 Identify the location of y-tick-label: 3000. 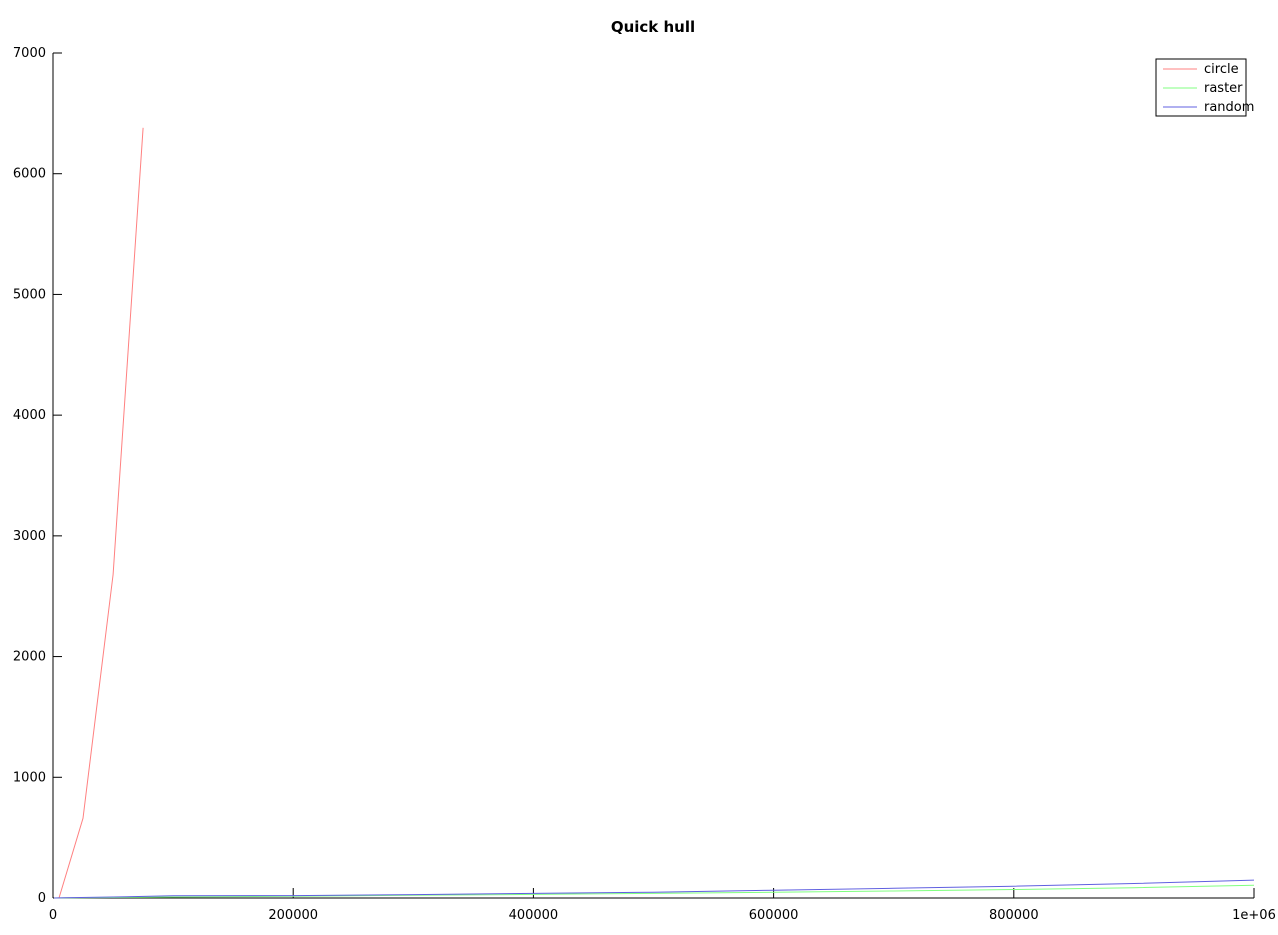
(29, 536).